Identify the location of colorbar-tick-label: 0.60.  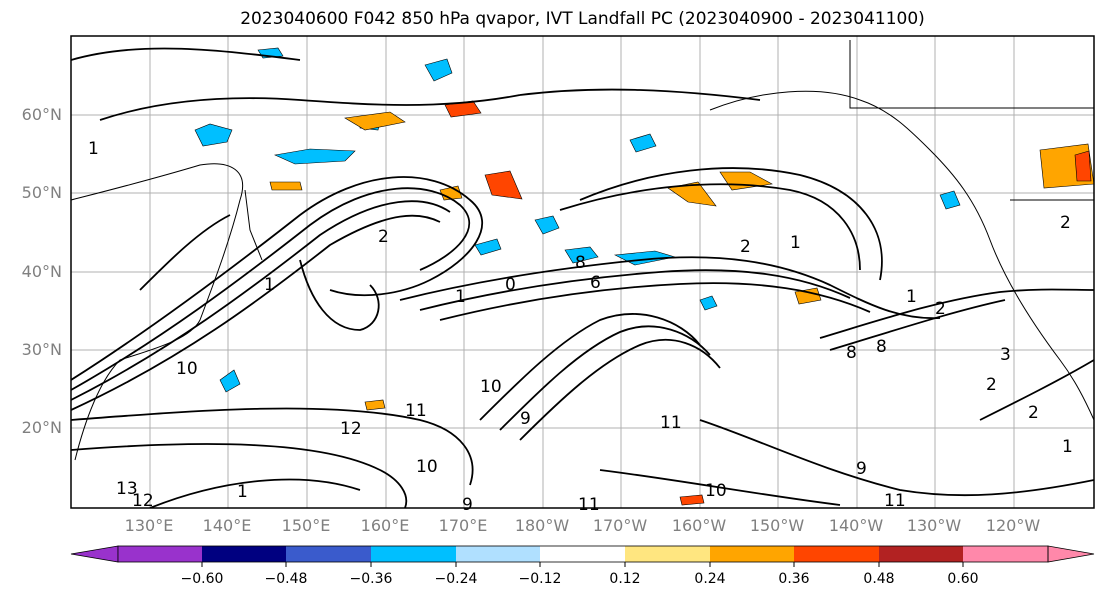
(963, 579).